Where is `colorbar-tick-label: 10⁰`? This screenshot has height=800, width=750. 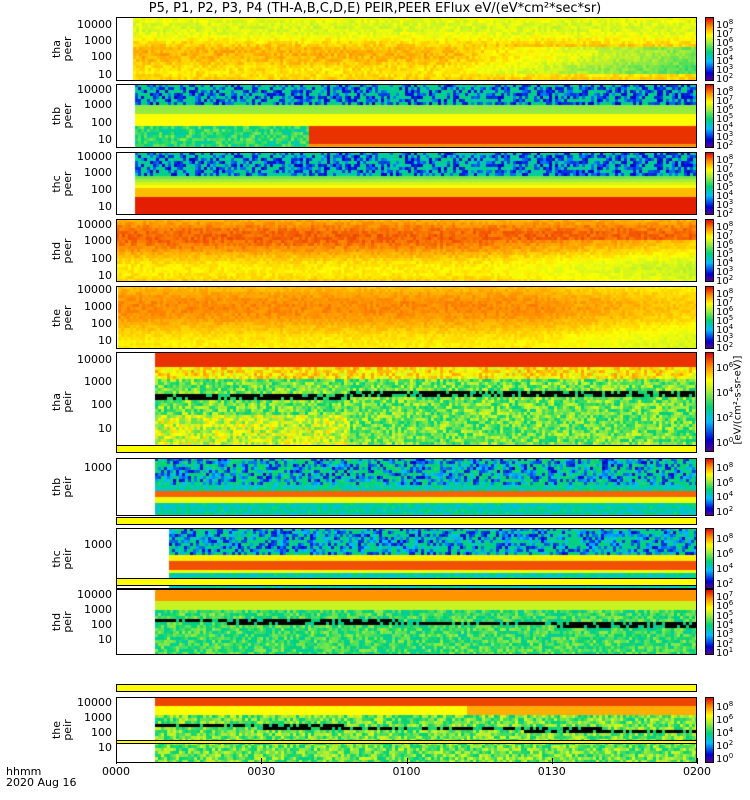 colorbar-tick-label: 10⁰ is located at coordinates (725, 442).